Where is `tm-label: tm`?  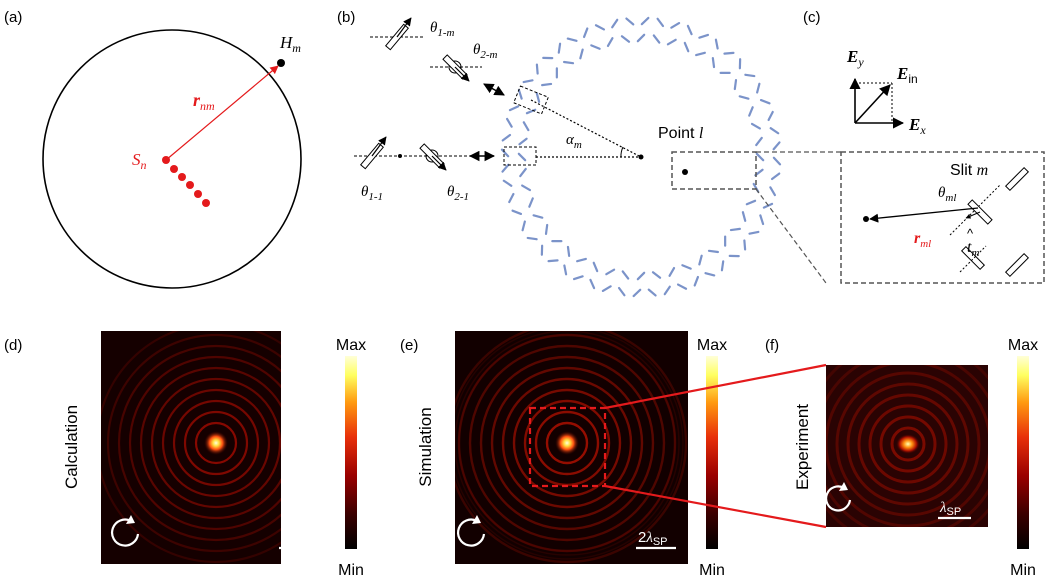 tm-label: tm is located at coordinates (973, 249).